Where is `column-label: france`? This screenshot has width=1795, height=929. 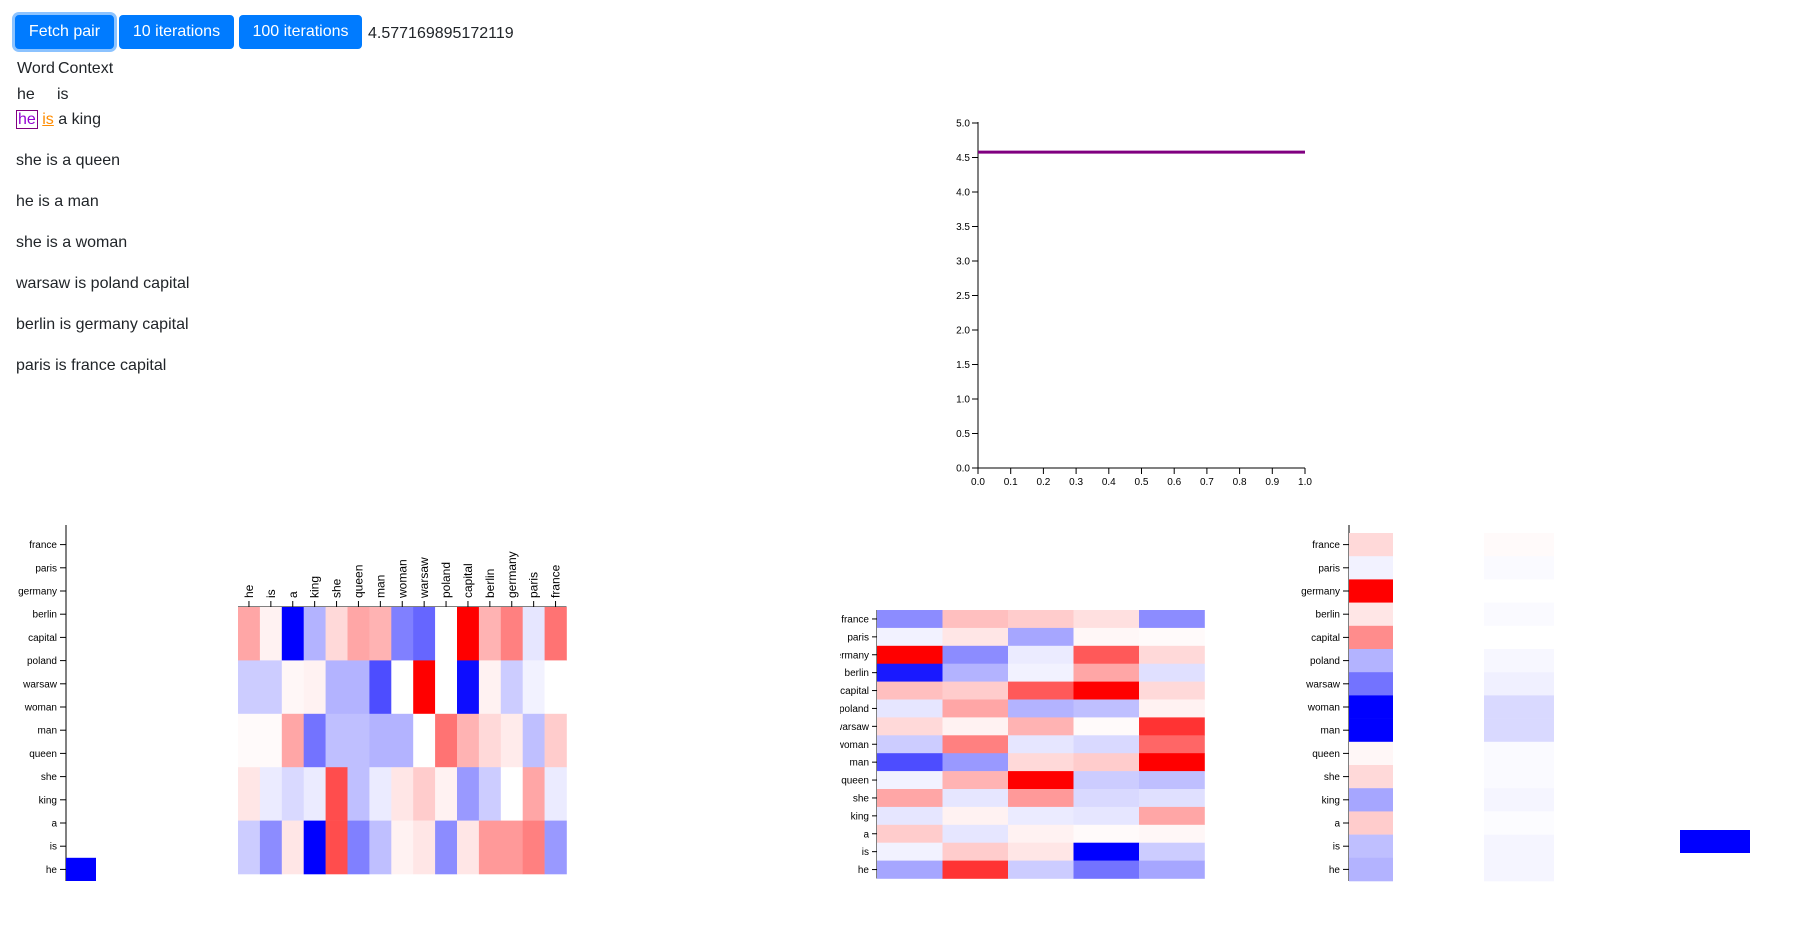
column-label: france is located at coordinates (556, 581).